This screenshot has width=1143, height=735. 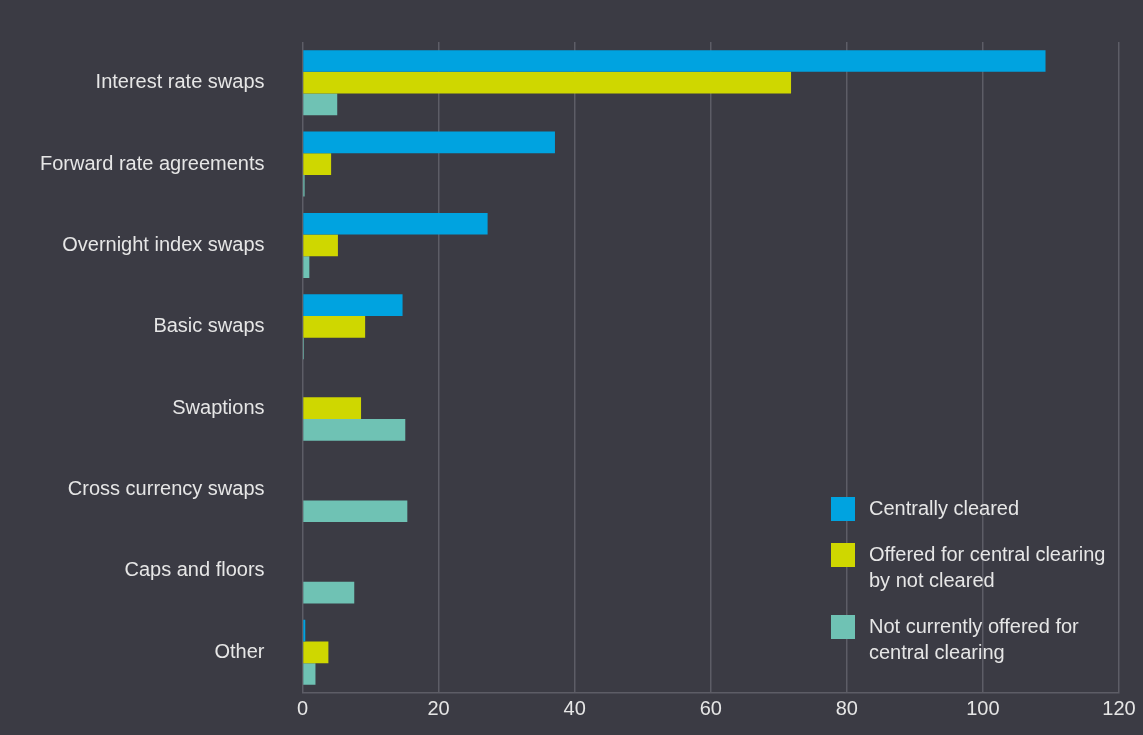 What do you see at coordinates (209, 325) in the screenshot?
I see `y-tick-label: Basic swaps` at bounding box center [209, 325].